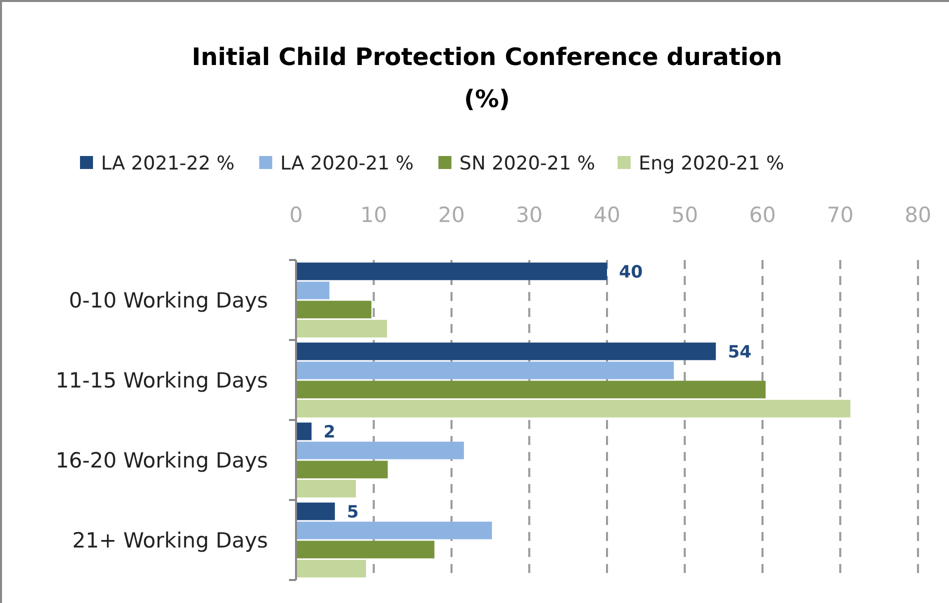 The image size is (949, 603). I want to click on x-tick-label: 30, so click(529, 215).